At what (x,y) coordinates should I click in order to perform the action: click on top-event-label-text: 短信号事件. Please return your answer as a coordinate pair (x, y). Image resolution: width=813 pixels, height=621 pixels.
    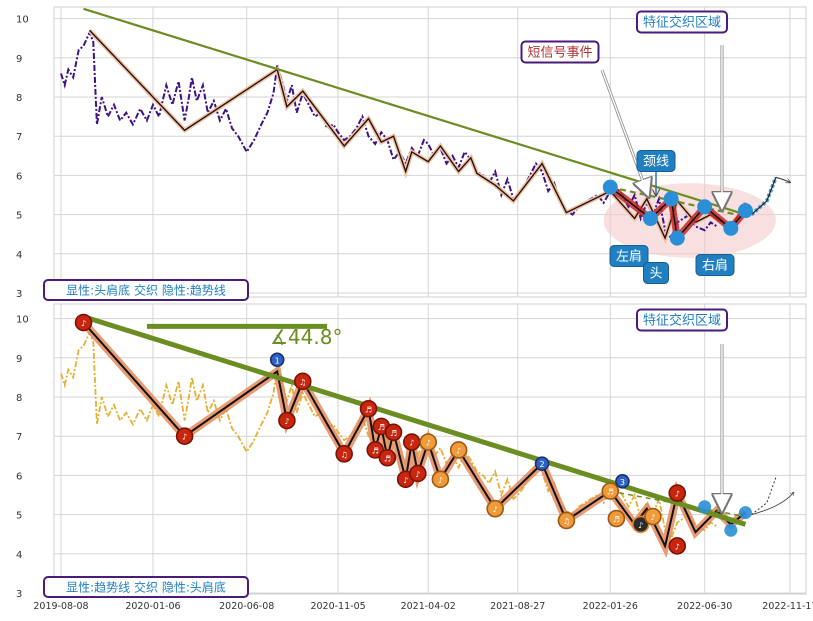
    Looking at the image, I should click on (559, 53).